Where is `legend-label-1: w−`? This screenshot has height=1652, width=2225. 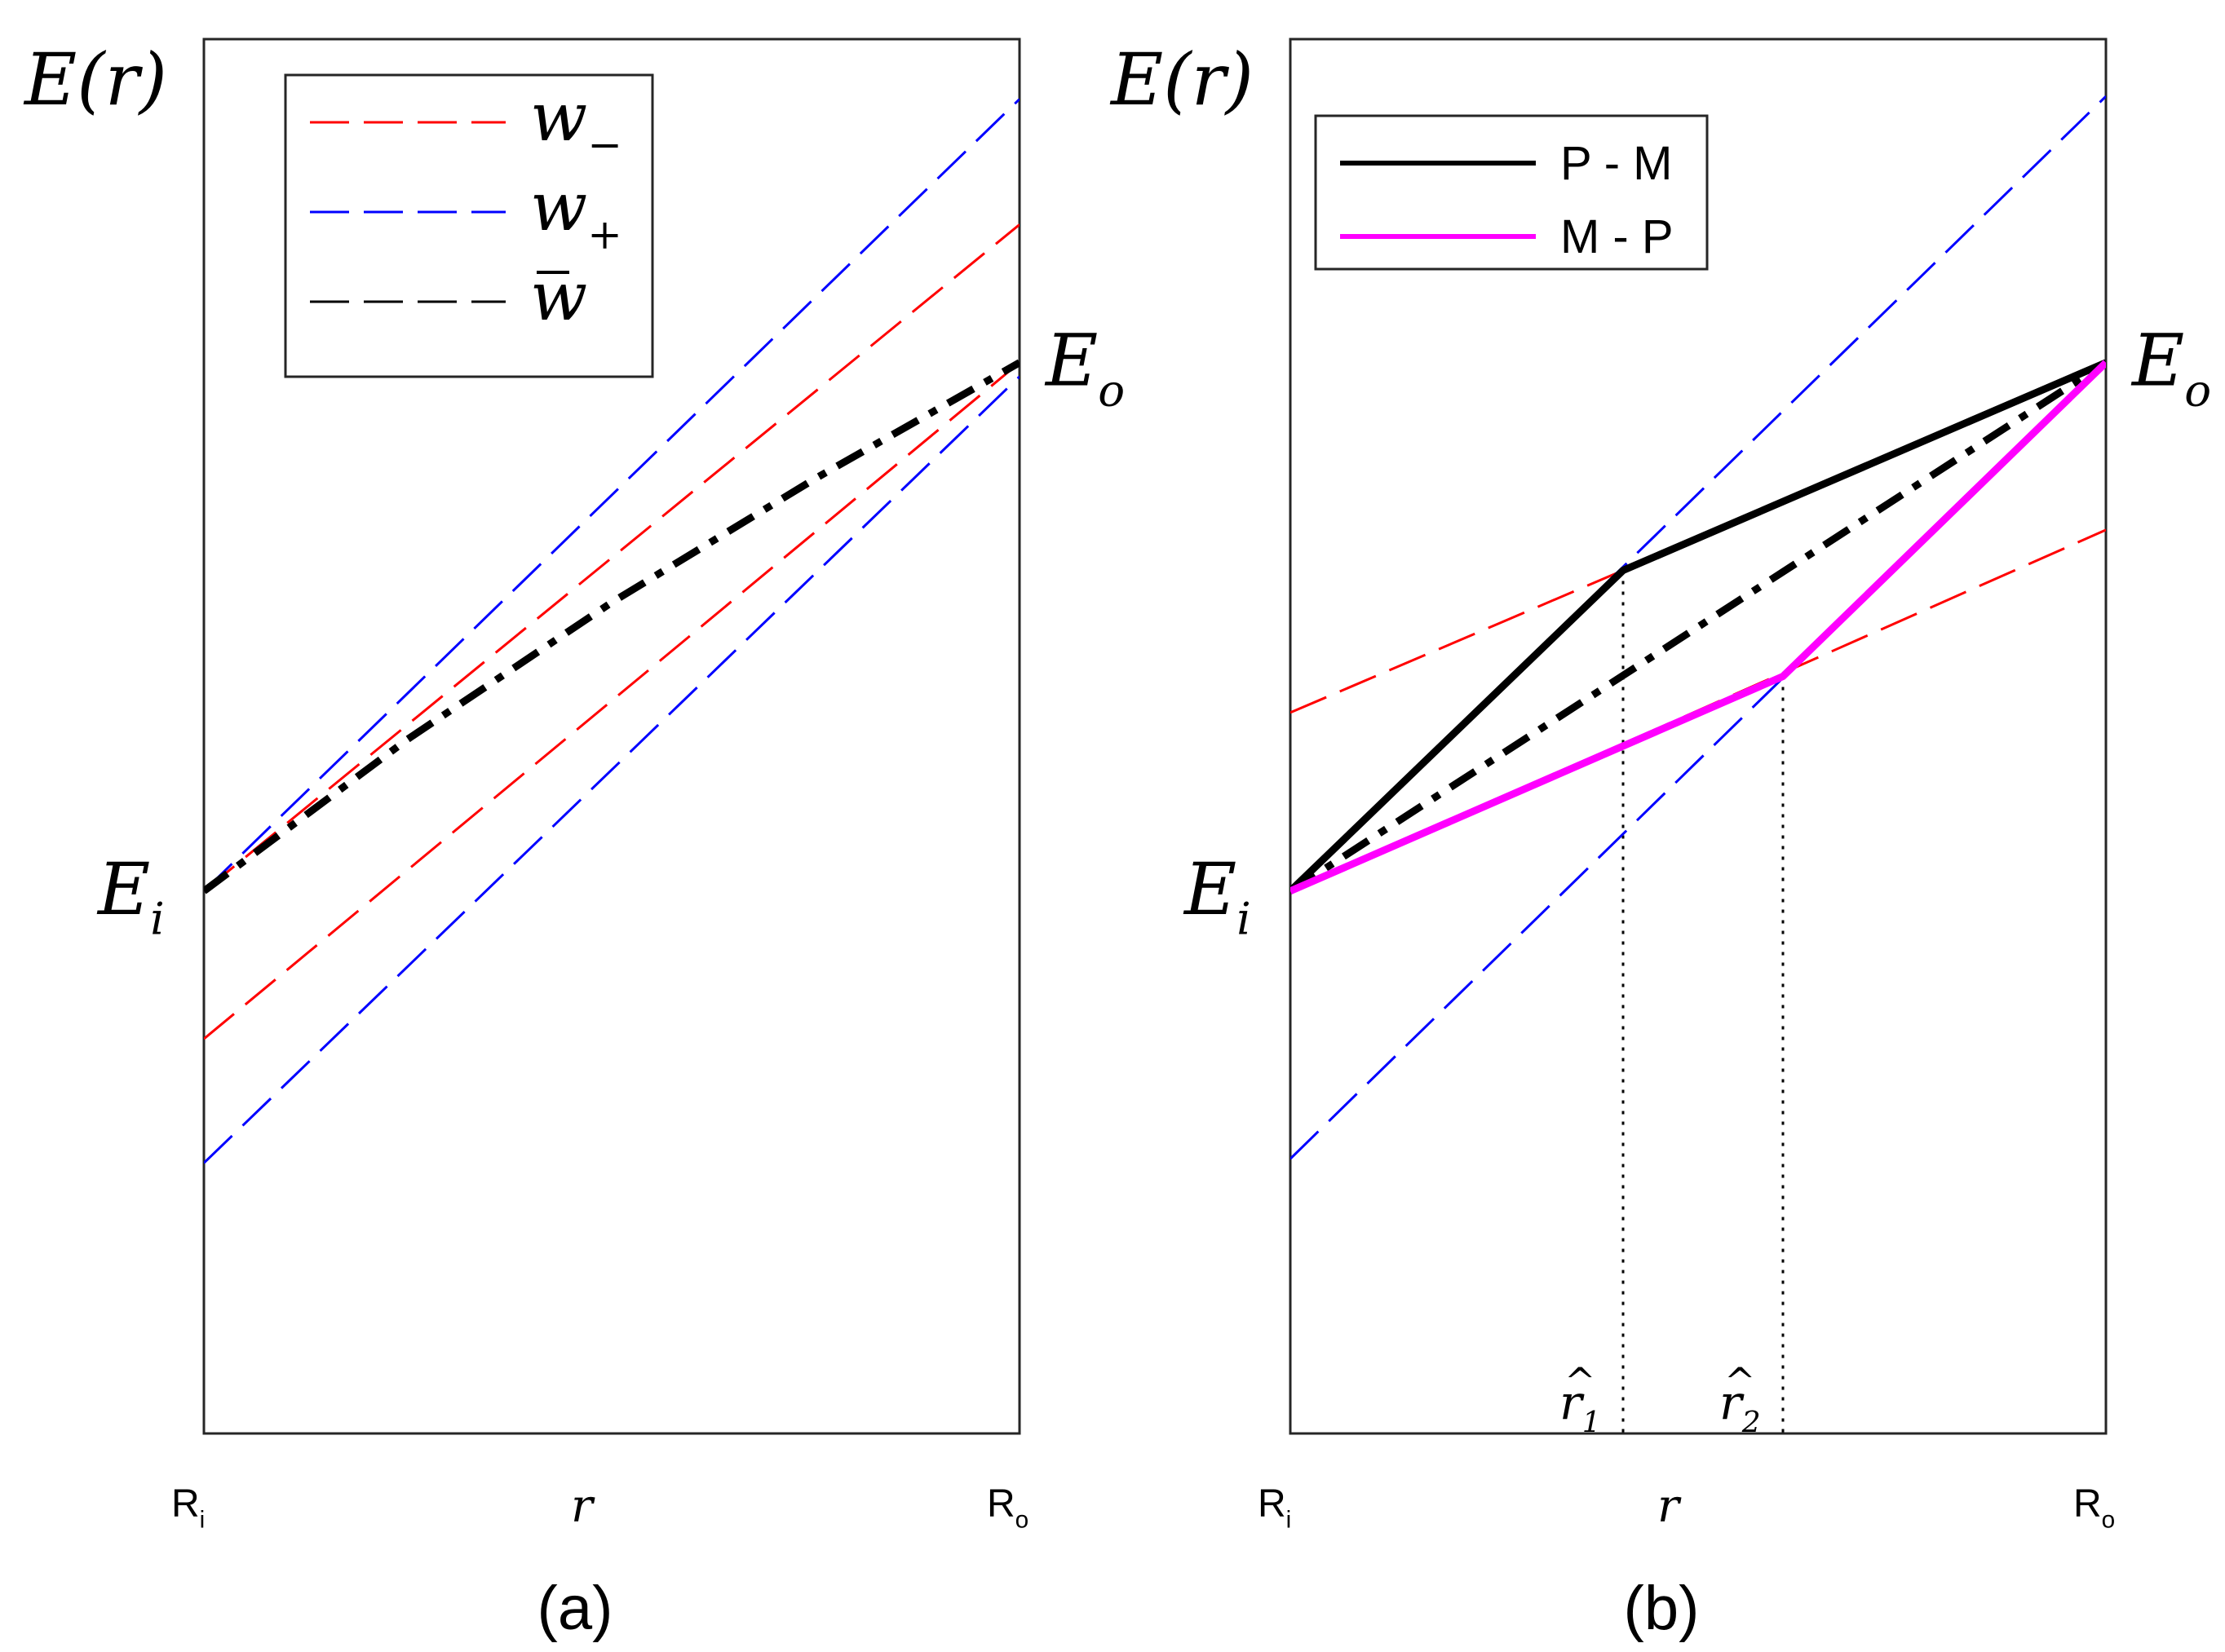
legend-label-1: w− is located at coordinates (576, 124).